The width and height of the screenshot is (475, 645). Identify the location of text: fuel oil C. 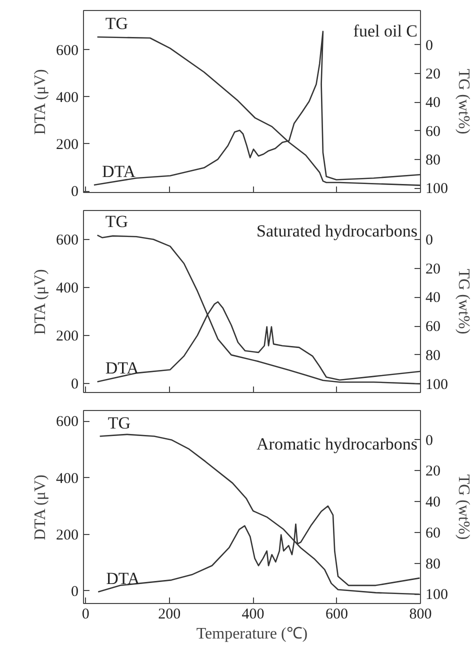
(385, 31).